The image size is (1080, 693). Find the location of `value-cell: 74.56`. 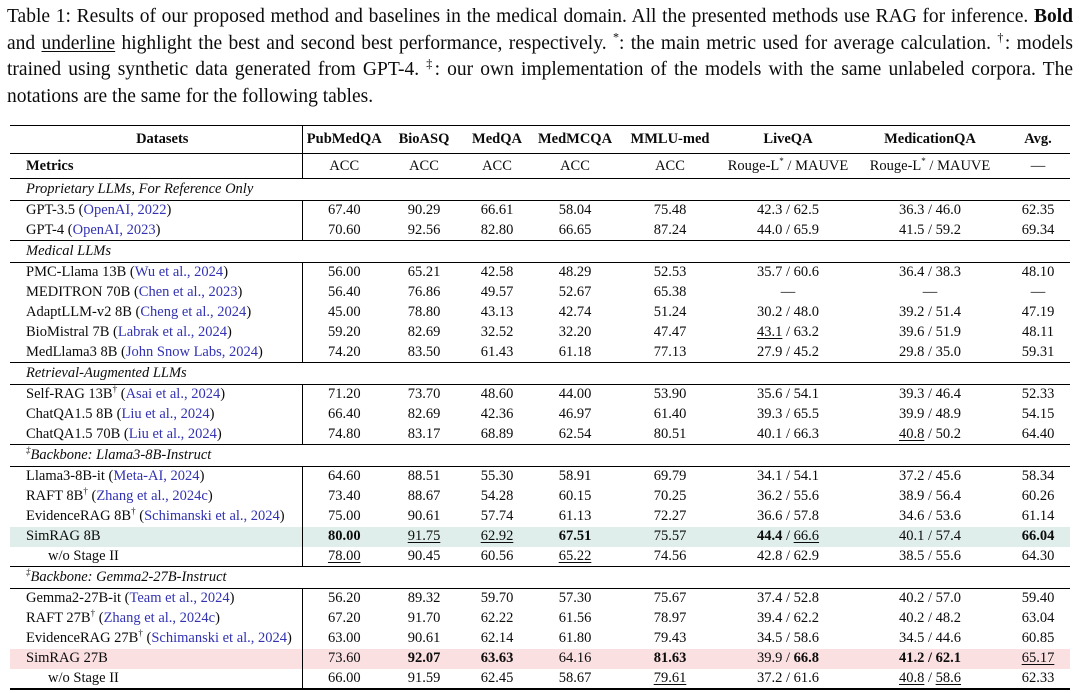

value-cell: 74.56 is located at coordinates (670, 555).